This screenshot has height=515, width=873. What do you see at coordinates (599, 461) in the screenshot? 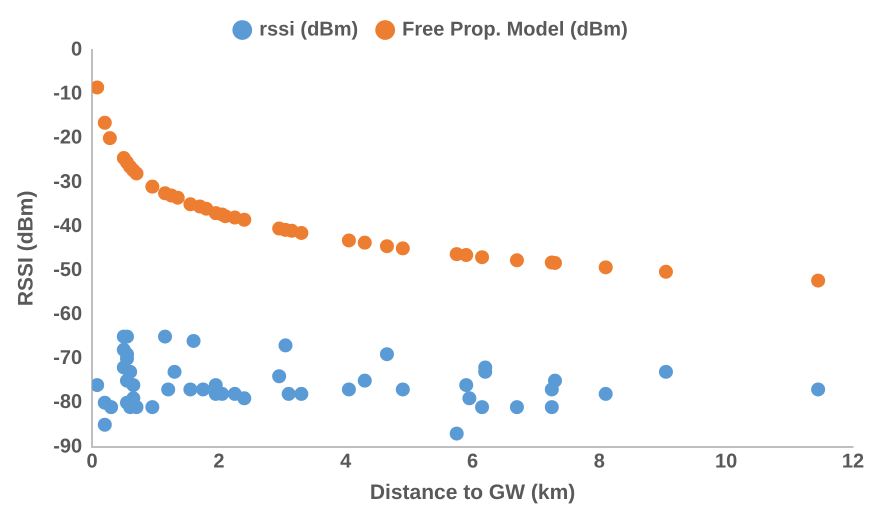
I see `x-tick-label: 8` at bounding box center [599, 461].